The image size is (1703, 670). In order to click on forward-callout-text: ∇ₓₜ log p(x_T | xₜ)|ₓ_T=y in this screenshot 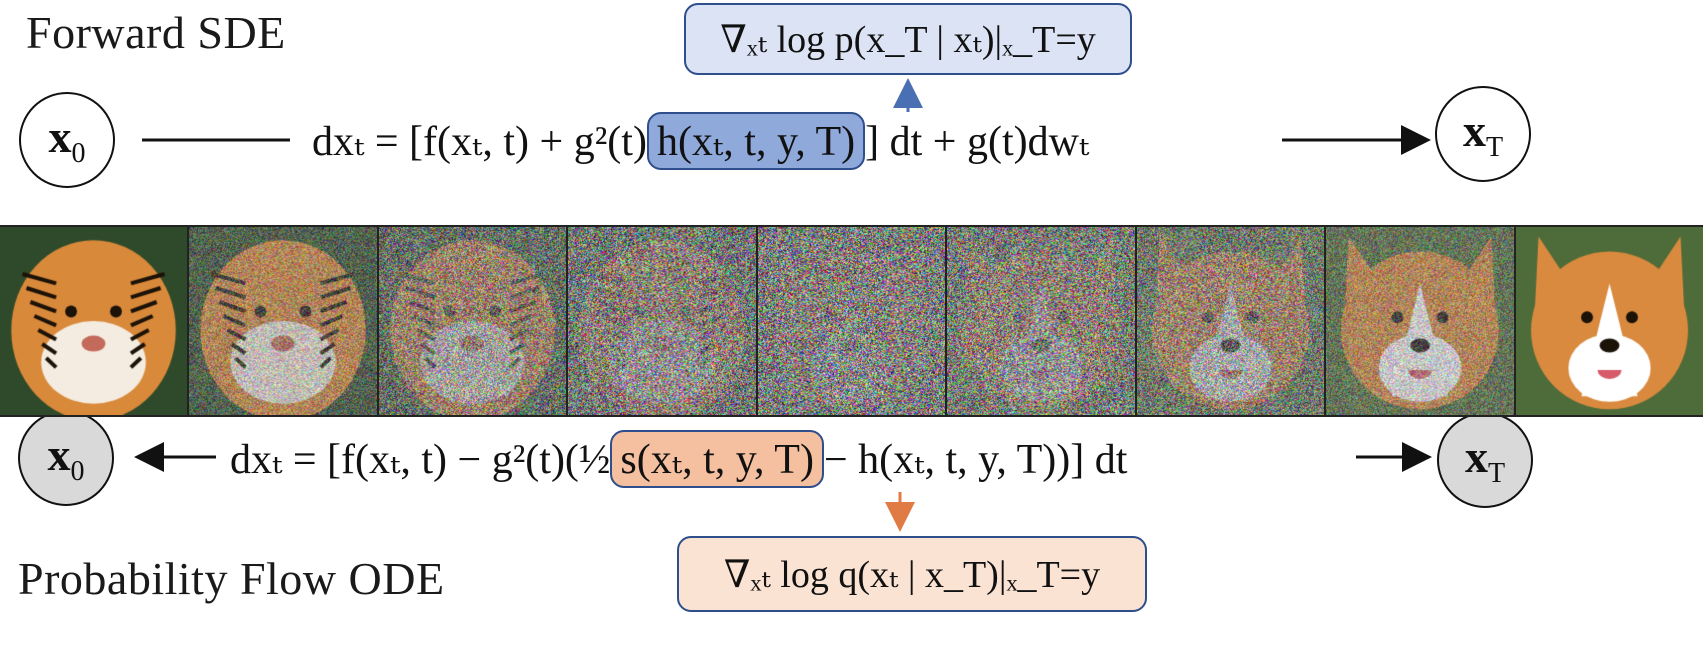, I will do `click(908, 39)`.